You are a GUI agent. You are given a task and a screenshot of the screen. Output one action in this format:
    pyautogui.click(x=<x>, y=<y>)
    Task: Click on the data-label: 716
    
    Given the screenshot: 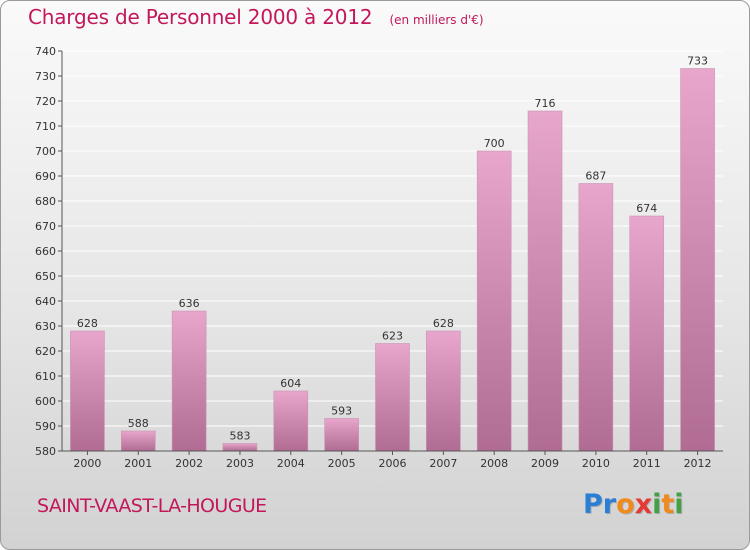 What is the action you would take?
    pyautogui.click(x=545, y=103)
    